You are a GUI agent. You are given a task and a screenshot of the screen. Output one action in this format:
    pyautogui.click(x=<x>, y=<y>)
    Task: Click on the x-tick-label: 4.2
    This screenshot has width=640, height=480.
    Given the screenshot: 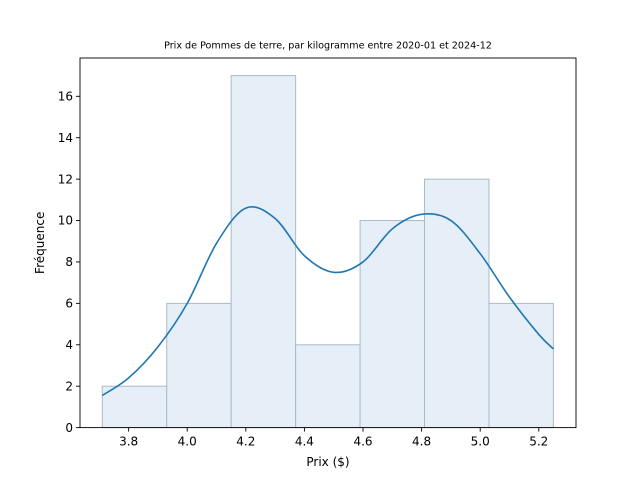 What is the action you would take?
    pyautogui.click(x=245, y=442)
    